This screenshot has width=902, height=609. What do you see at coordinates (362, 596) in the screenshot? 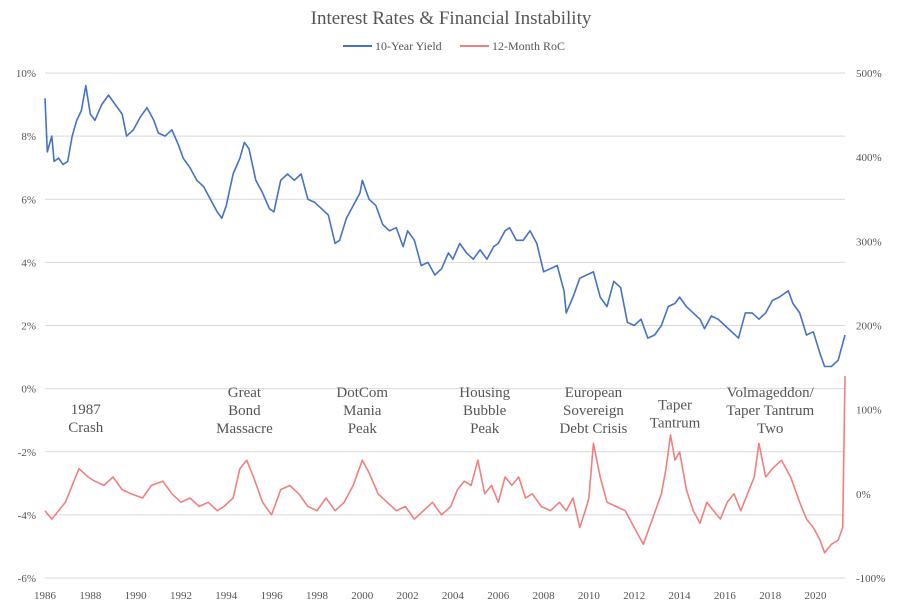
I see `x-tick-label: 2000` at bounding box center [362, 596].